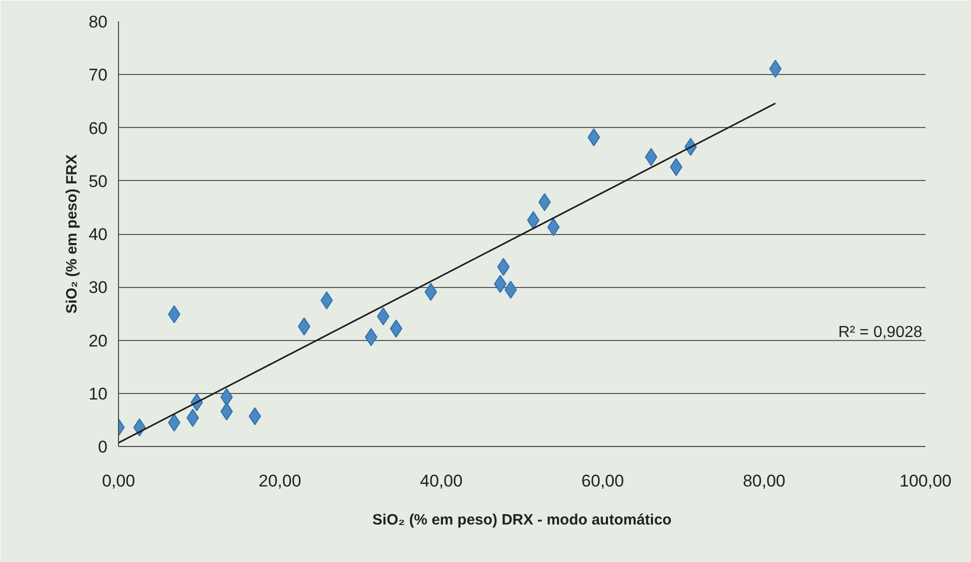  What do you see at coordinates (926, 481) in the screenshot?
I see `x-tick-label: 100,00` at bounding box center [926, 481].